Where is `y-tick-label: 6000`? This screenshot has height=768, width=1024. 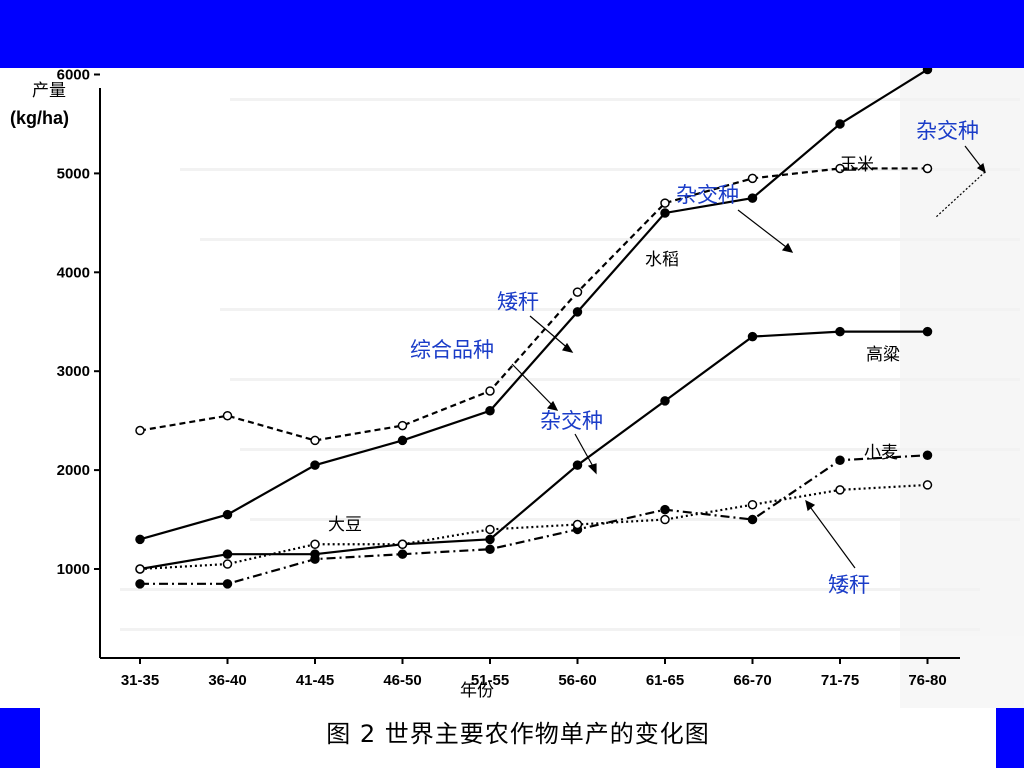 y-tick-label: 6000 is located at coordinates (73, 76).